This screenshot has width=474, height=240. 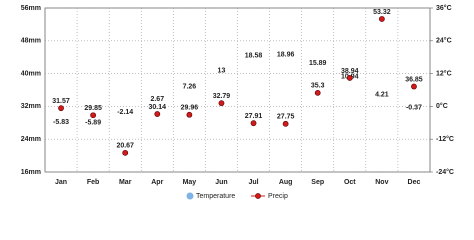 I want to click on temperature-label: 13, so click(x=222, y=71).